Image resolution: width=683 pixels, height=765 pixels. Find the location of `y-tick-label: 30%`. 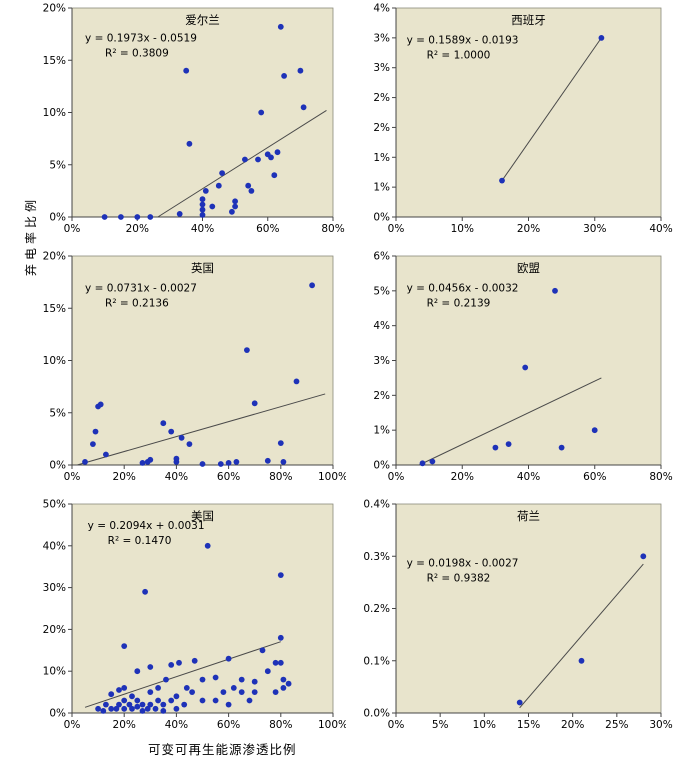

y-tick-label: 30% is located at coordinates (54, 588).